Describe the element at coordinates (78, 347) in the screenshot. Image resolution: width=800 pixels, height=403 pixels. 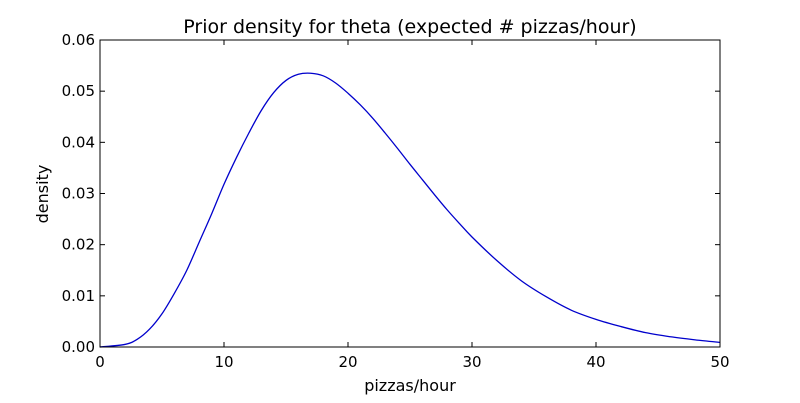
I see `y-tick-label: 0.00` at that location.